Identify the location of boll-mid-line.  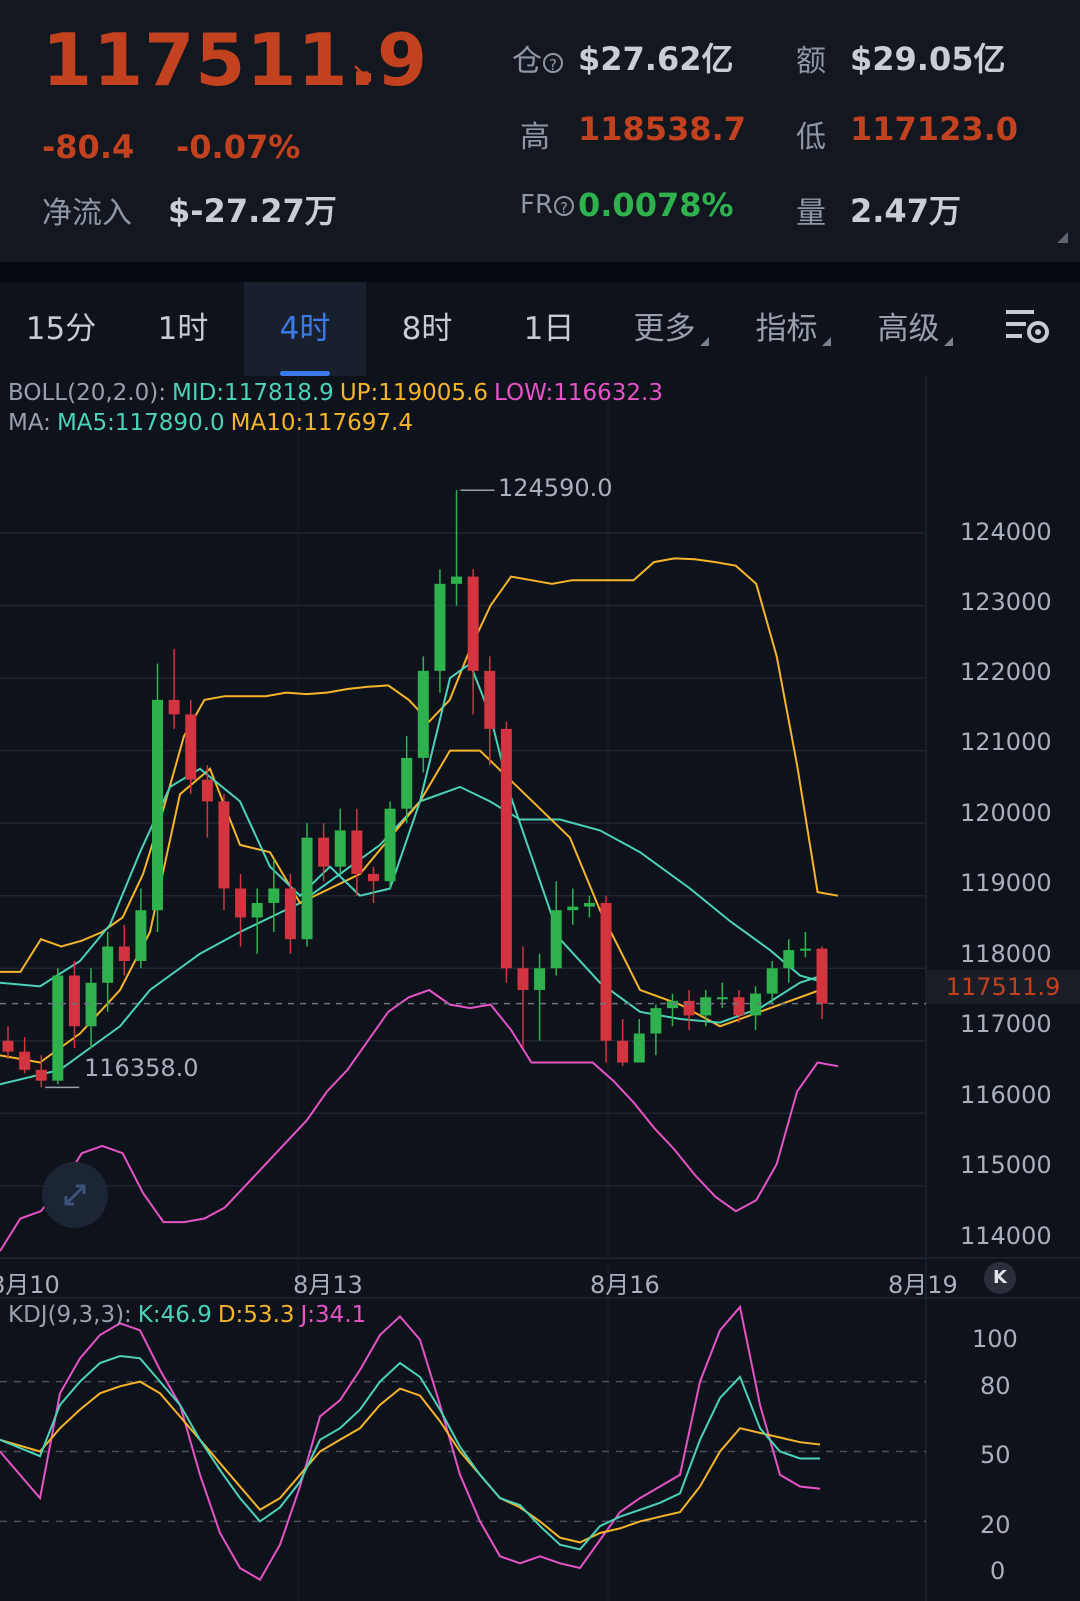
(410, 935).